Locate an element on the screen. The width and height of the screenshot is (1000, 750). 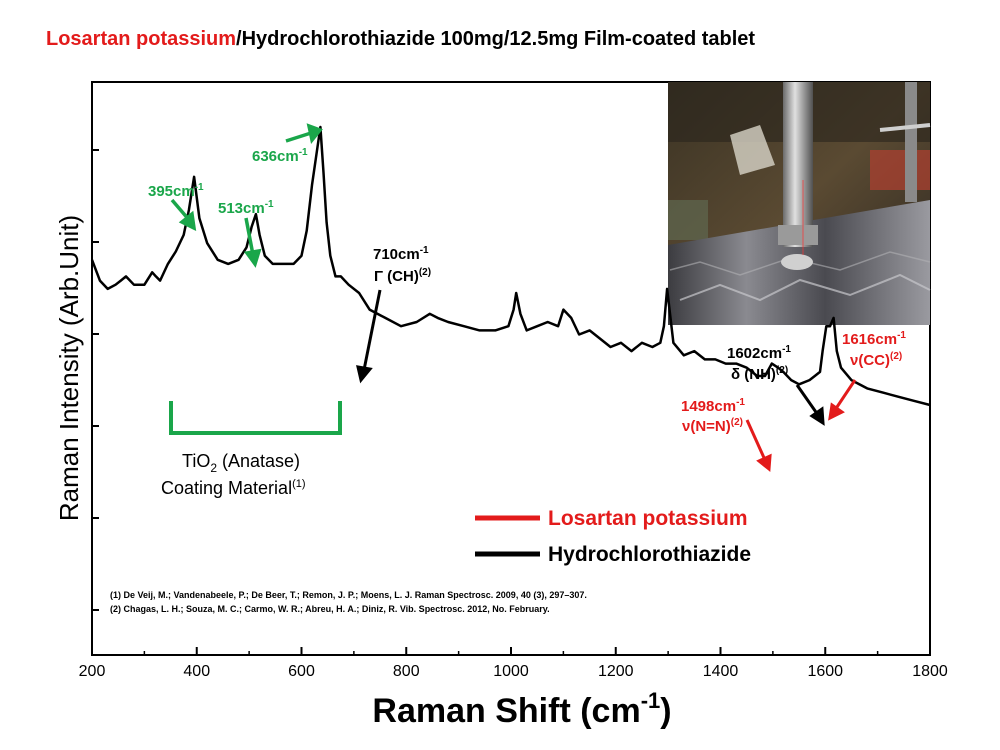
label-tio2: TiO2 (Anatase) is located at coordinates (241, 463).